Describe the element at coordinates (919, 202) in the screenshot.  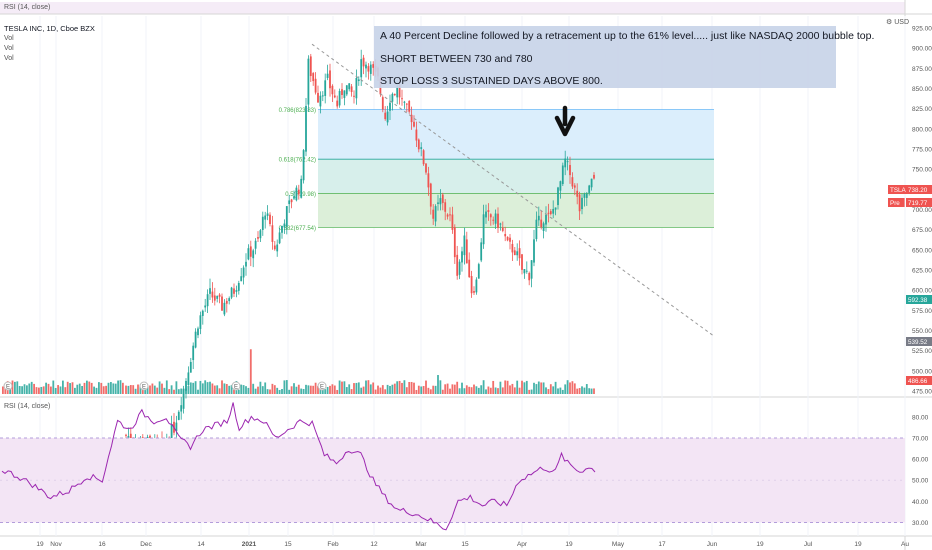
I see `price-badge` at that location.